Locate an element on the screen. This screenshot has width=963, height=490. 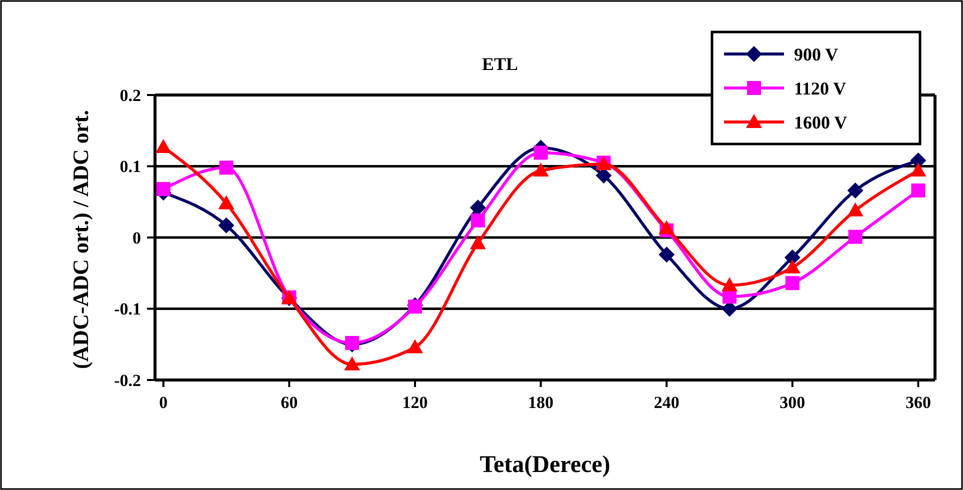
x-tick-label: 60 is located at coordinates (289, 402).